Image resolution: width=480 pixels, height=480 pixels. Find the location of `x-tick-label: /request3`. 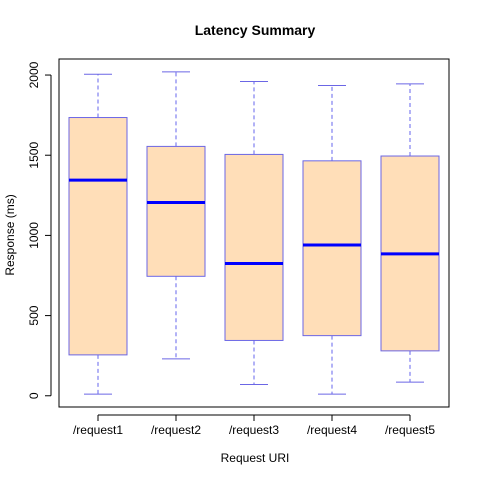

x-tick-label: /request3 is located at coordinates (254, 430).